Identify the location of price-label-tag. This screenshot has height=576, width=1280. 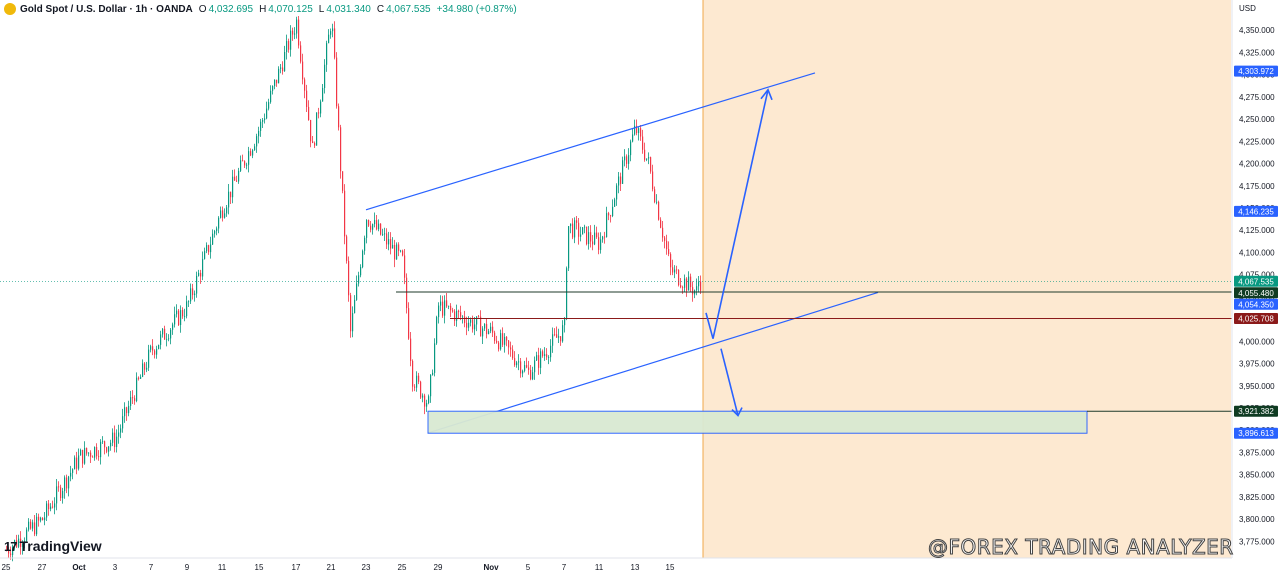
(1256, 318).